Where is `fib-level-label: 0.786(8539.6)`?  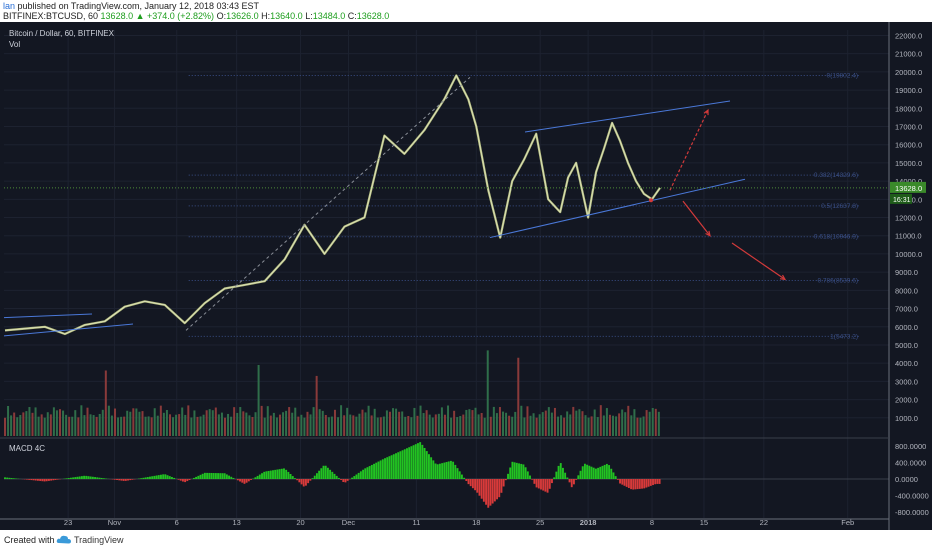
fib-level-label: 0.786(8539.6) is located at coordinates (838, 281).